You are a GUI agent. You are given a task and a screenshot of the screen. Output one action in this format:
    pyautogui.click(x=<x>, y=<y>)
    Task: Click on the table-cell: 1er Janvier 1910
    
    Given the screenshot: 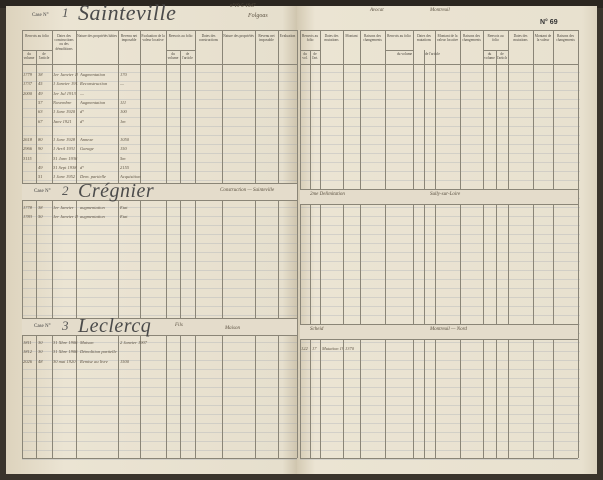 What is the action you would take?
    pyautogui.click(x=65, y=74)
    